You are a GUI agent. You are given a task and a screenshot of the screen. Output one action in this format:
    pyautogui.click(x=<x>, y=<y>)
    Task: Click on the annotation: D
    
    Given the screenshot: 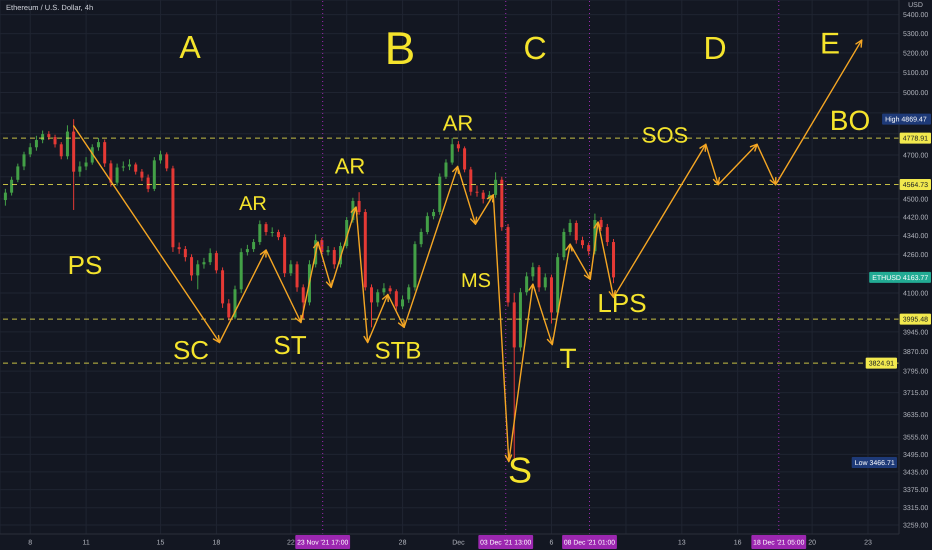 What is the action you would take?
    pyautogui.click(x=715, y=48)
    